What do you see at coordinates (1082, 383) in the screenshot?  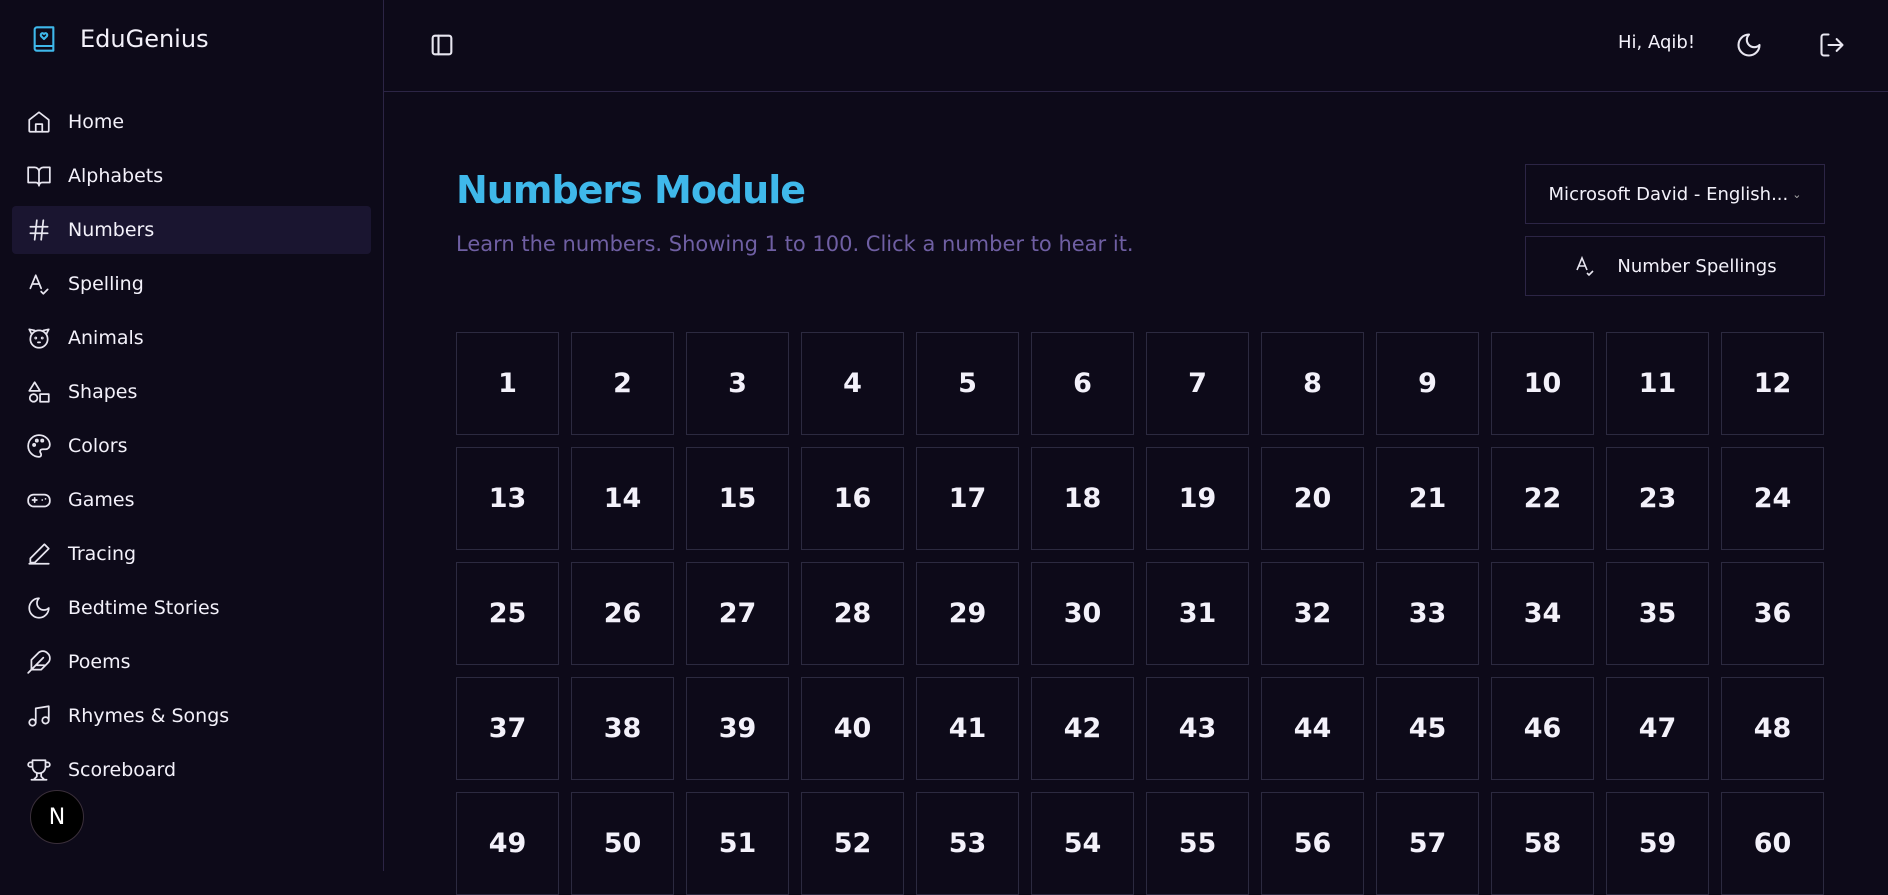 I see `number-tile: 6` at bounding box center [1082, 383].